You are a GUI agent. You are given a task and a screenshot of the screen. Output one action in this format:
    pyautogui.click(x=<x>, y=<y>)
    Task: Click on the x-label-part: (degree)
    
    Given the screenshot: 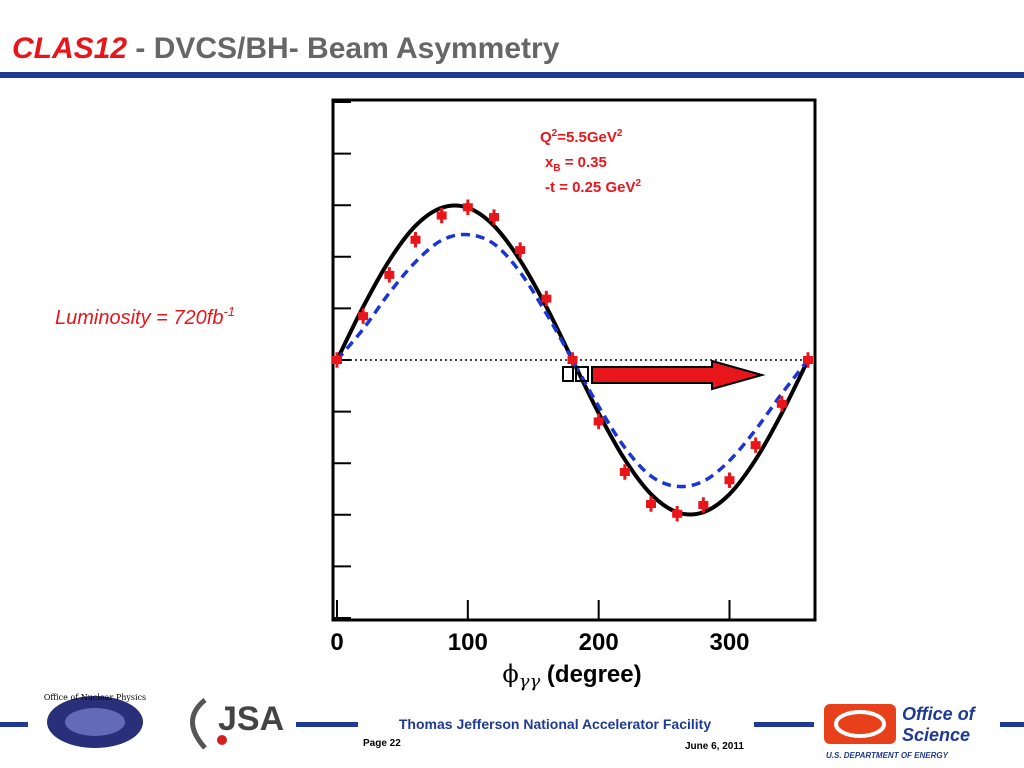 What is the action you would take?
    pyautogui.click(x=590, y=674)
    